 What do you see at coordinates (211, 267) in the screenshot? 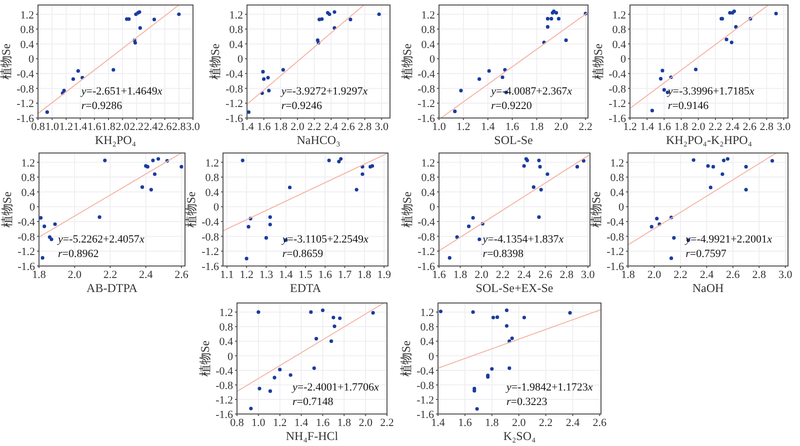
I see `y-tick-label: -1.6` at bounding box center [211, 267].